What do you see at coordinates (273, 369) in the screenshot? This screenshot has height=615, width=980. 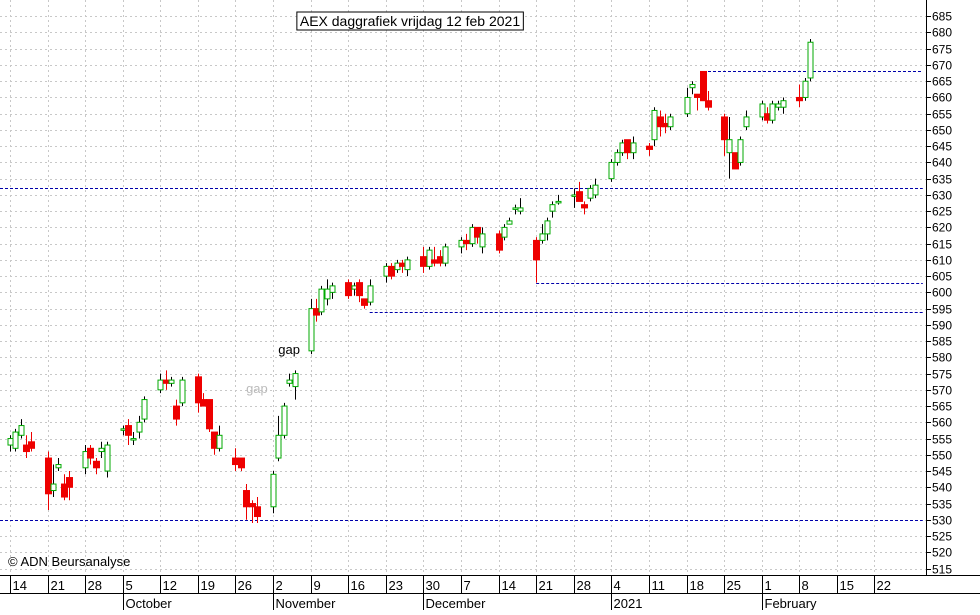 I see `annotations: gap gap` at bounding box center [273, 369].